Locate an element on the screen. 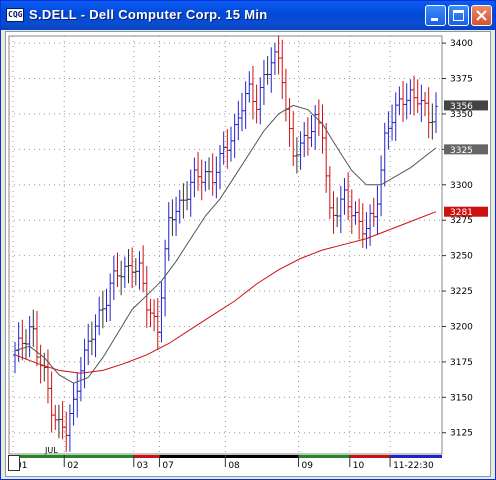  close-icon is located at coordinates (481, 15).